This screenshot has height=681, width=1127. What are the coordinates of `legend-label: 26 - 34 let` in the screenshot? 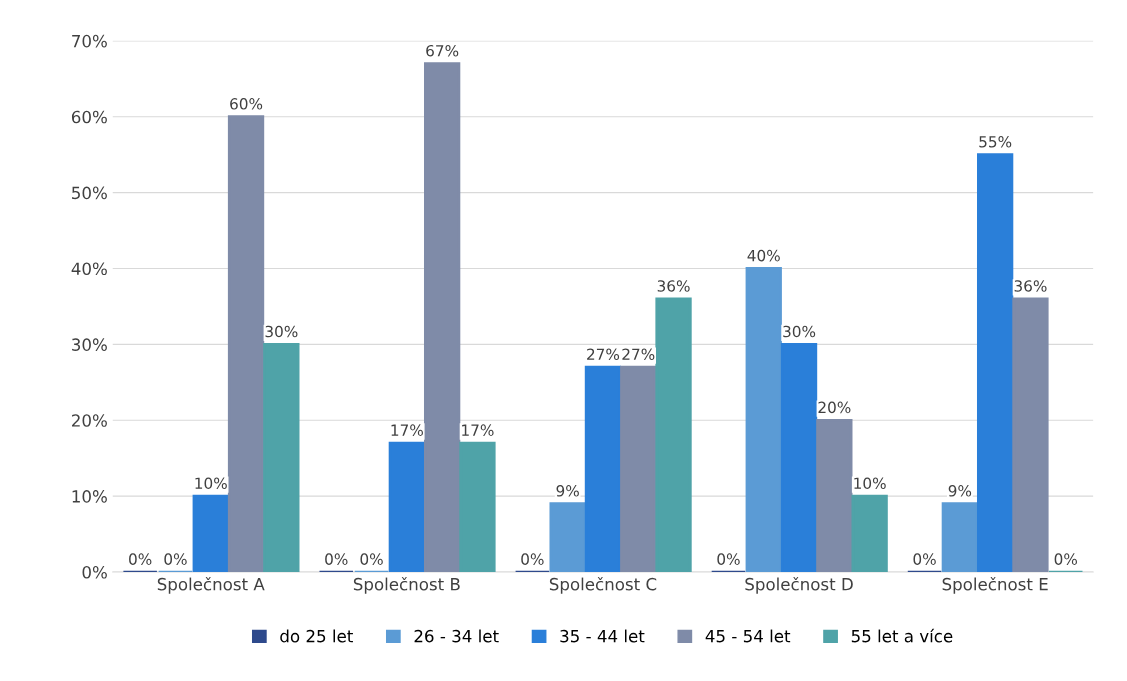 It's located at (456, 636).